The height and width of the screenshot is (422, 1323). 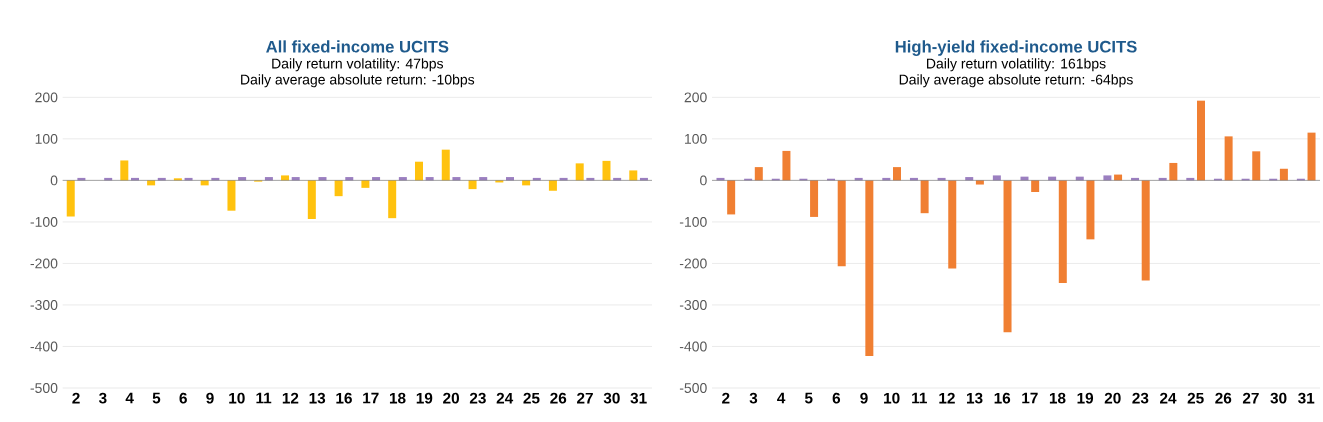 I want to click on chart-subtitle: Daily return volatility: 161bps, so click(x=1016, y=65).